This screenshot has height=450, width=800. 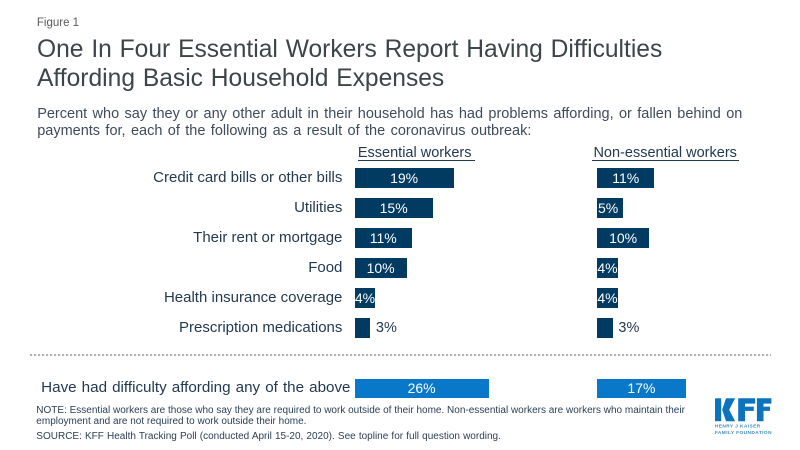 What do you see at coordinates (738, 427) in the screenshot?
I see `svg-text: HENRY J KAISER` at bounding box center [738, 427].